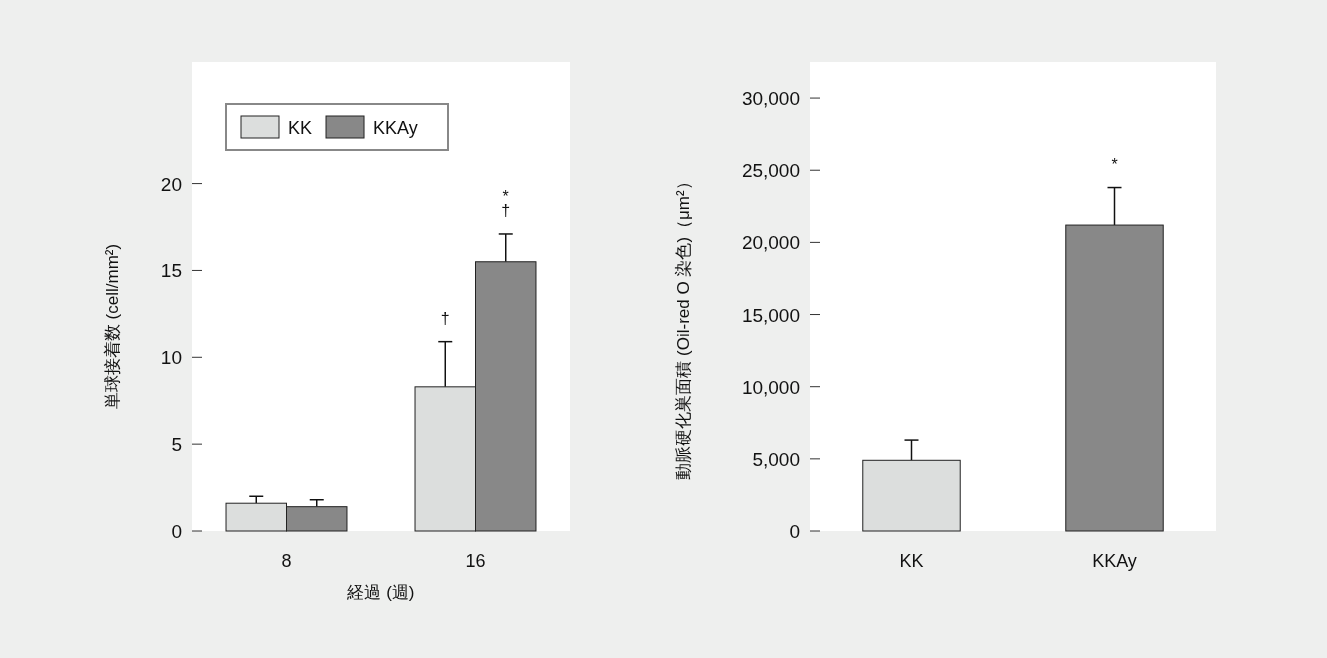 This screenshot has width=1327, height=658. I want to click on x-tick-label: KK, so click(911, 561).